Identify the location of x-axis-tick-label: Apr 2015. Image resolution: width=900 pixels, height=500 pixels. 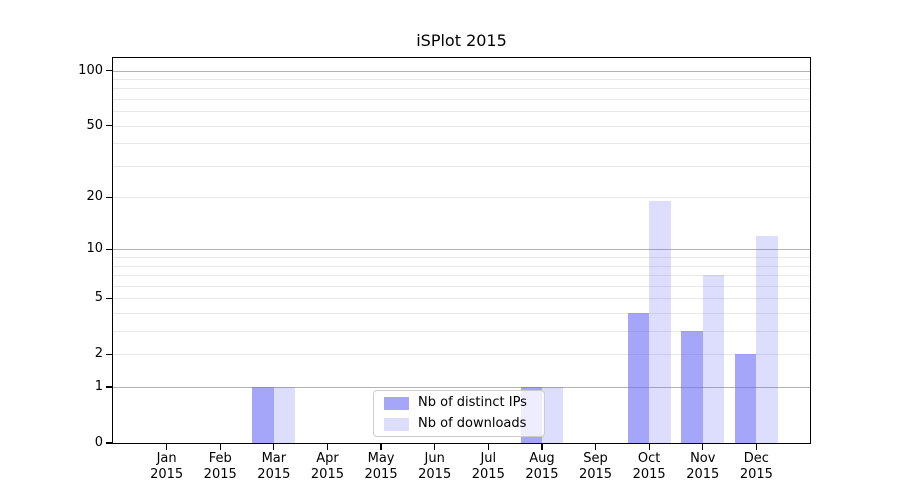
(327, 466).